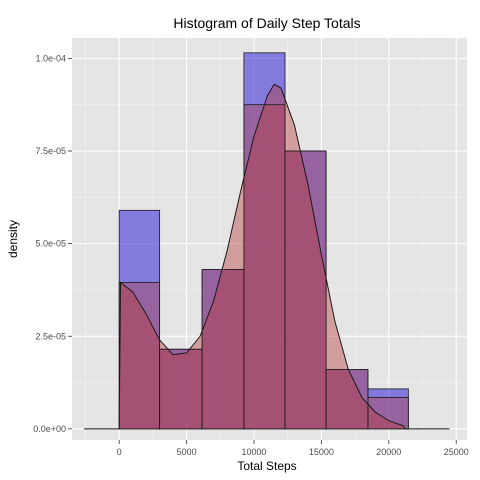  Describe the element at coordinates (50, 58) in the screenshot. I see `y-tick-label: 1.0e-04` at that location.